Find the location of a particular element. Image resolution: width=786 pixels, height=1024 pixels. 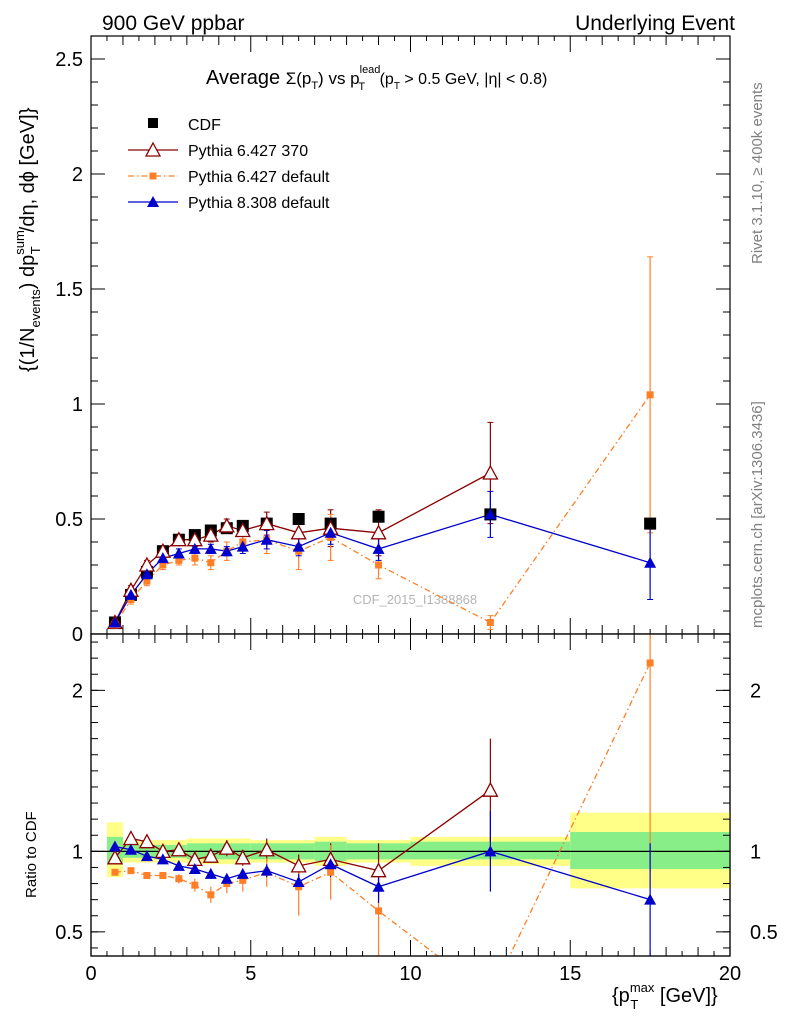

y-tick-label-zero: 0 is located at coordinates (77, 635).